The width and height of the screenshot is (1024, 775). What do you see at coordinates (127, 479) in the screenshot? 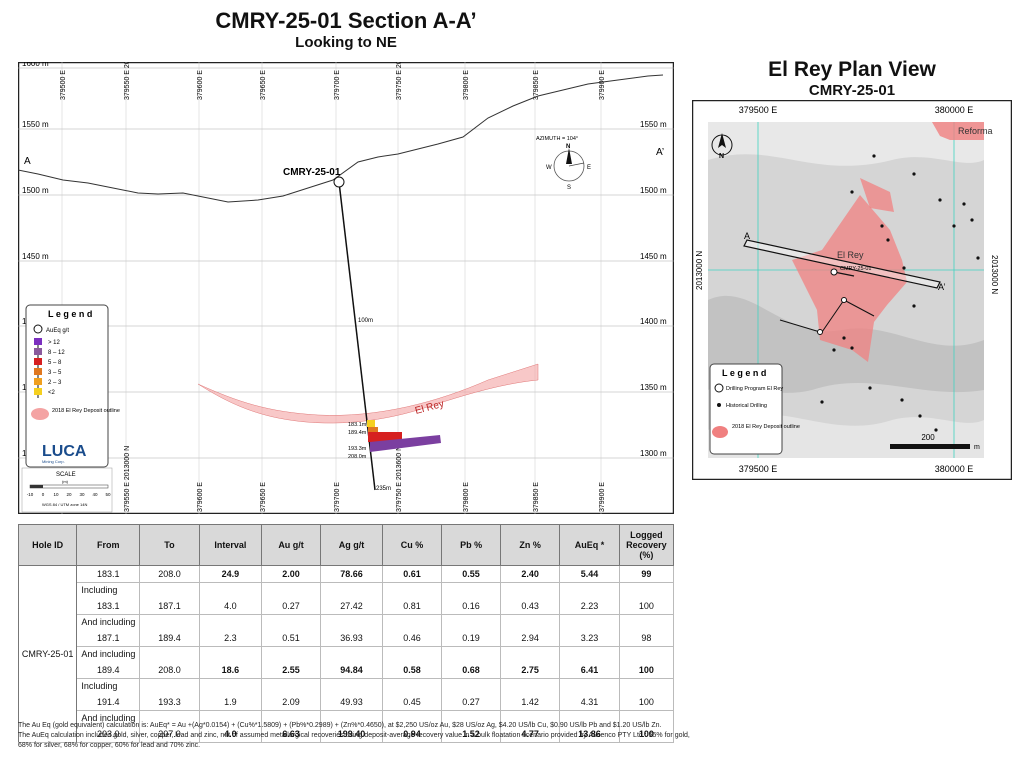
I see `easting-label-bottom: 379550 E 2013000 N` at bounding box center [127, 479].